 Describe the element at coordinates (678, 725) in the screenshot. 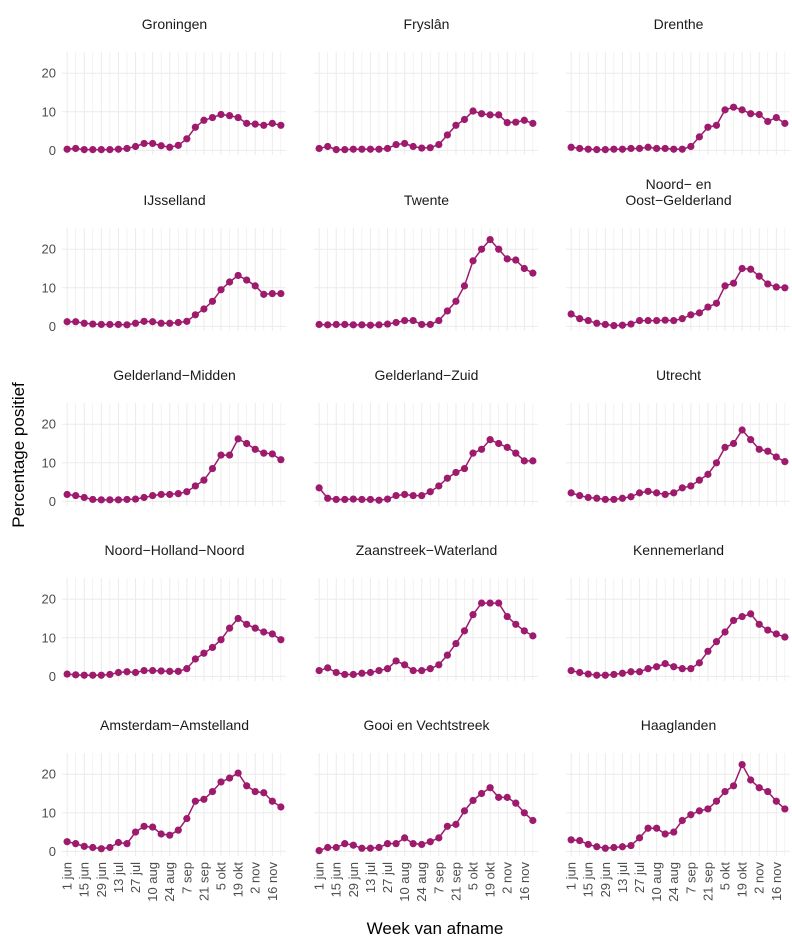

I see `panel-title: Haaglanden` at that location.